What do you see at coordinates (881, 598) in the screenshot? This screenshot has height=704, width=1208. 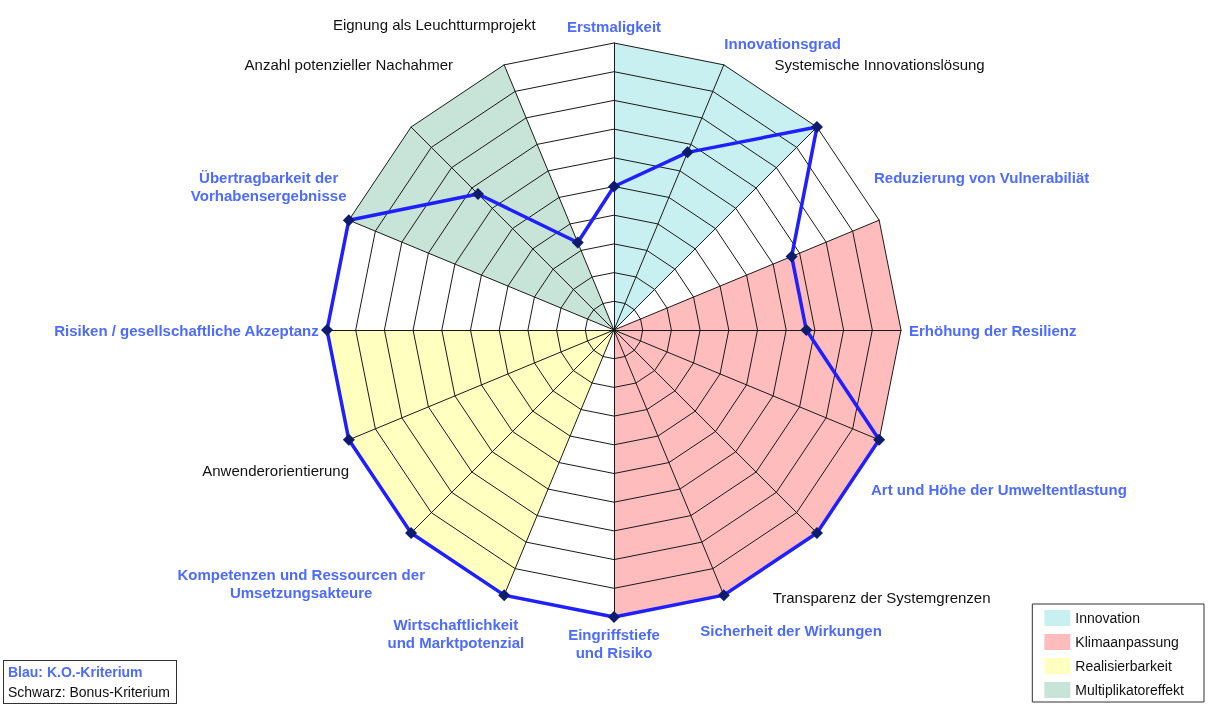 I see `spoke-label: Transparenz der Systemgrenzen` at bounding box center [881, 598].